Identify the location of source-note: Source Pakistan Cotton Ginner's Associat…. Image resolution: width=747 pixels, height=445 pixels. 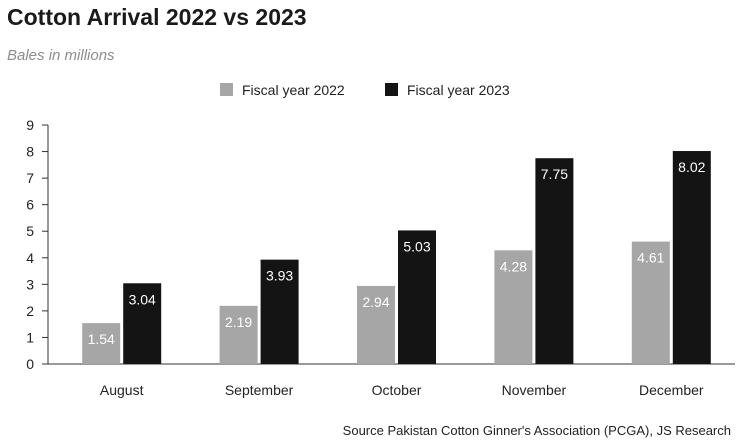
(536, 430).